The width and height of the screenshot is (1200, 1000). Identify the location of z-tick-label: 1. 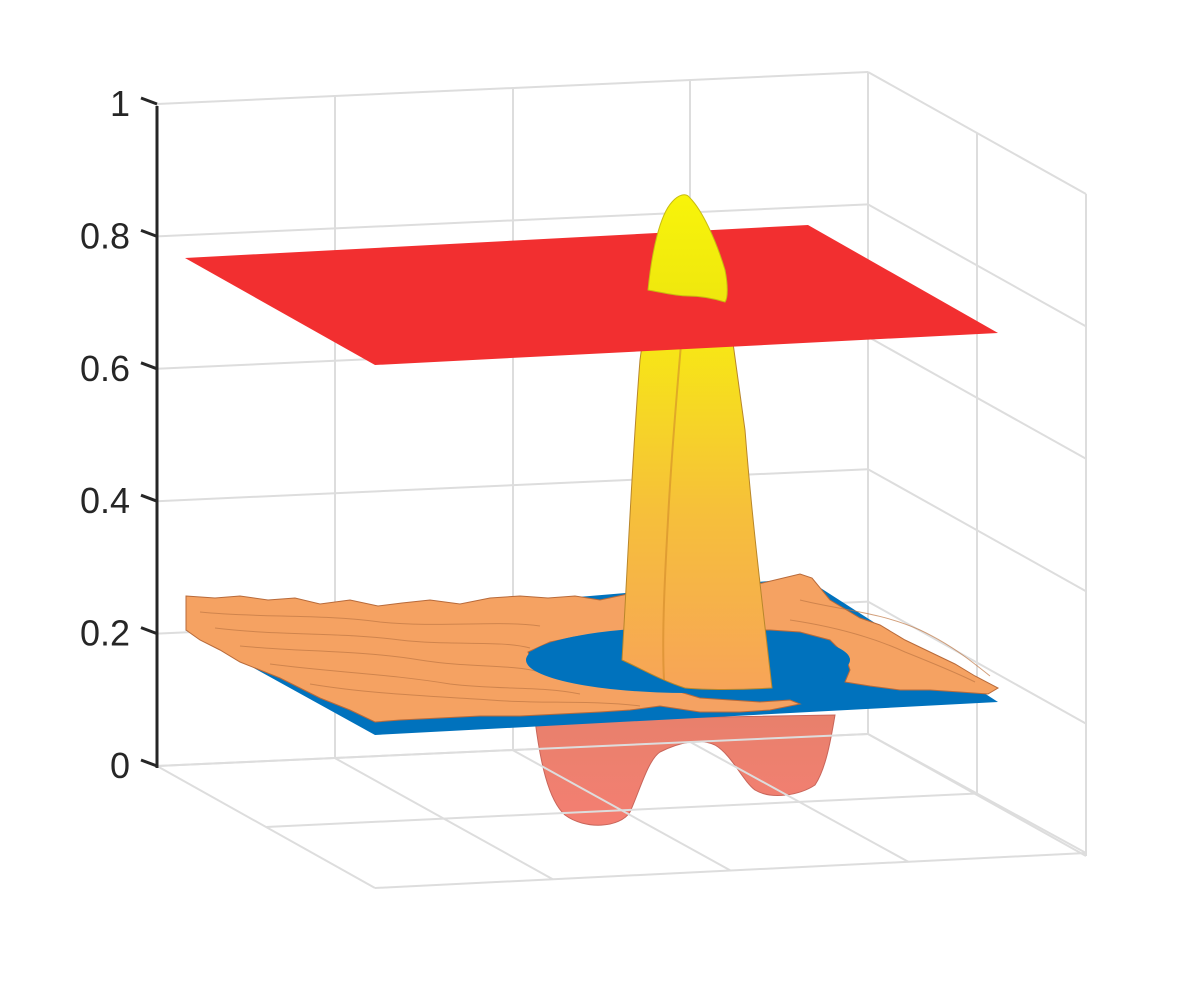
(120, 103).